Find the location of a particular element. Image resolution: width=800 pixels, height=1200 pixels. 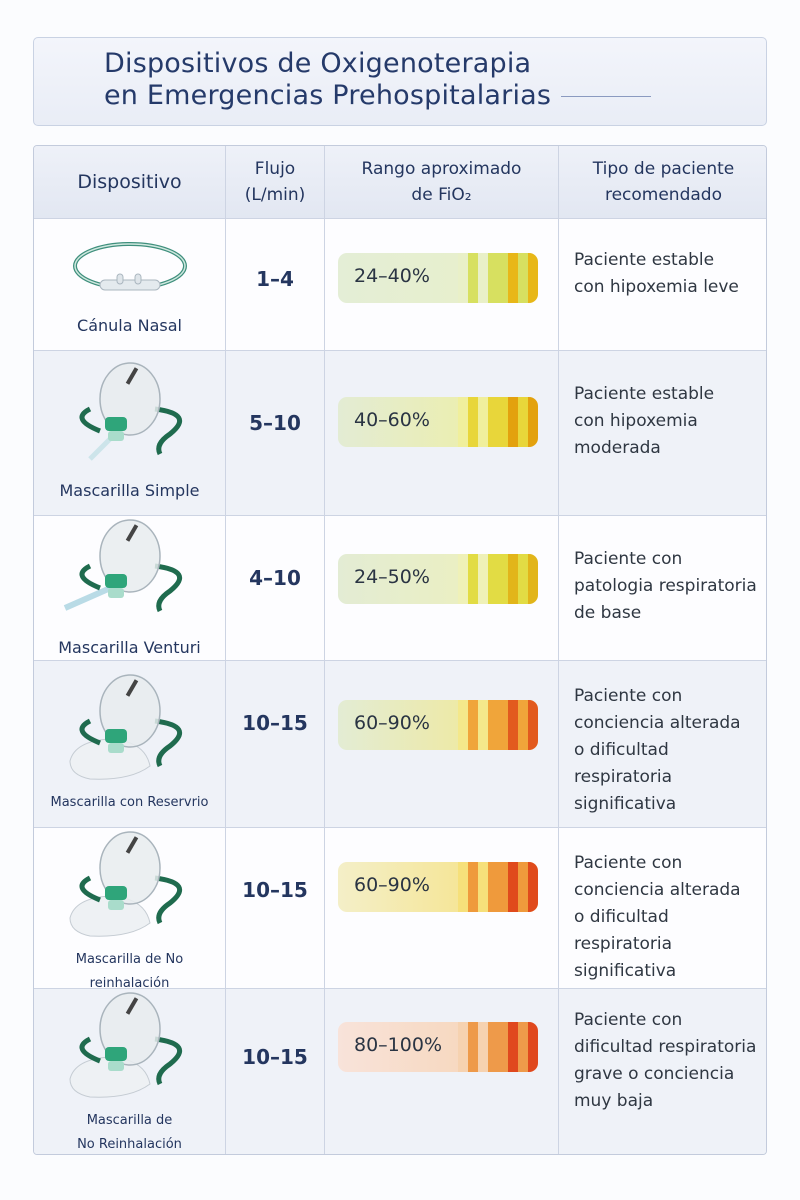

fio2-value: 40–60% is located at coordinates (392, 420).